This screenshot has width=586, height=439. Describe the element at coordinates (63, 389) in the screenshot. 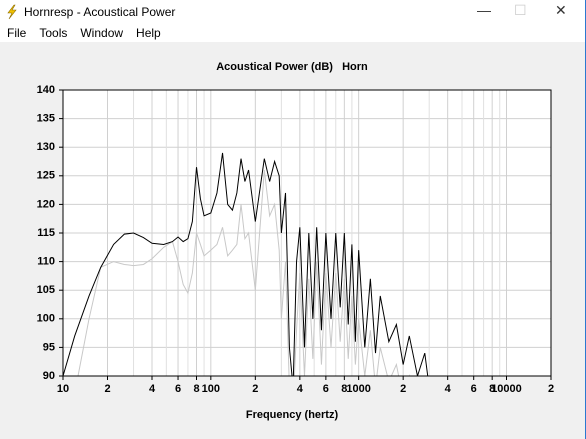

I see `x-tick-label: 10` at that location.